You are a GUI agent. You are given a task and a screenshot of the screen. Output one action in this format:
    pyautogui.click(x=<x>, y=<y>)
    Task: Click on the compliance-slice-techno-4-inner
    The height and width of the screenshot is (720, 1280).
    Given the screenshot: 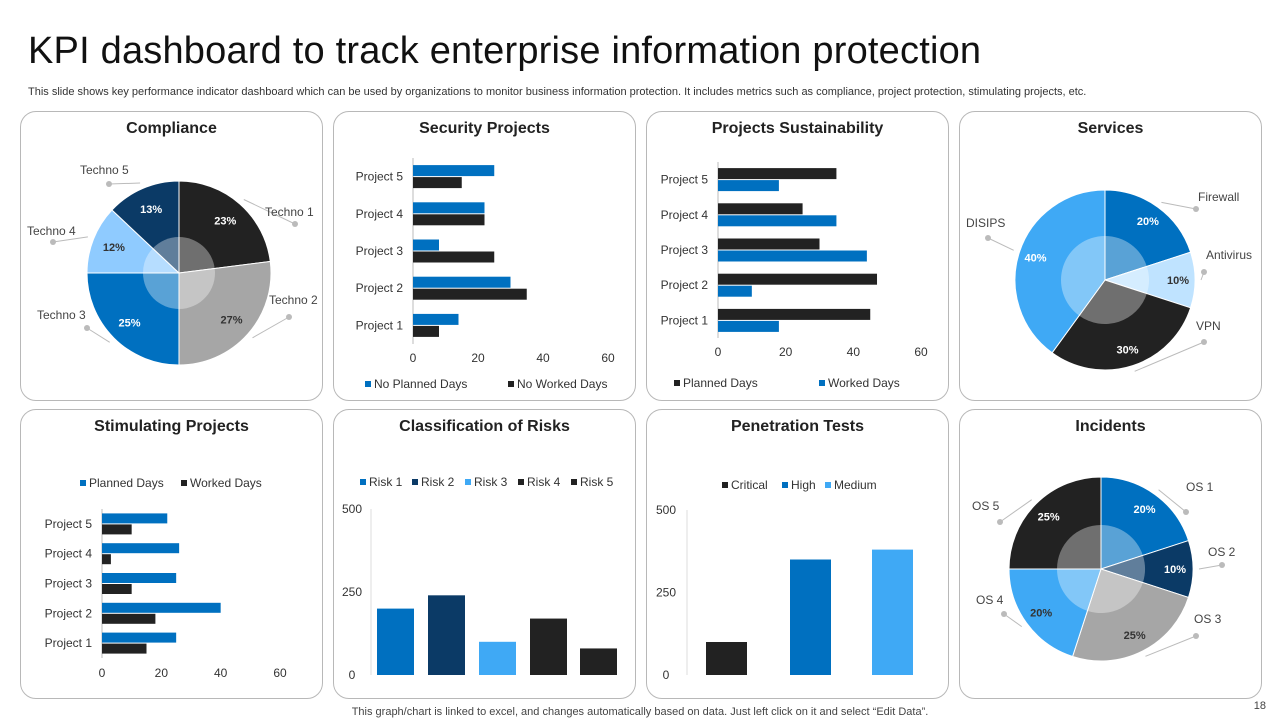 What is the action you would take?
    pyautogui.click(x=161, y=260)
    